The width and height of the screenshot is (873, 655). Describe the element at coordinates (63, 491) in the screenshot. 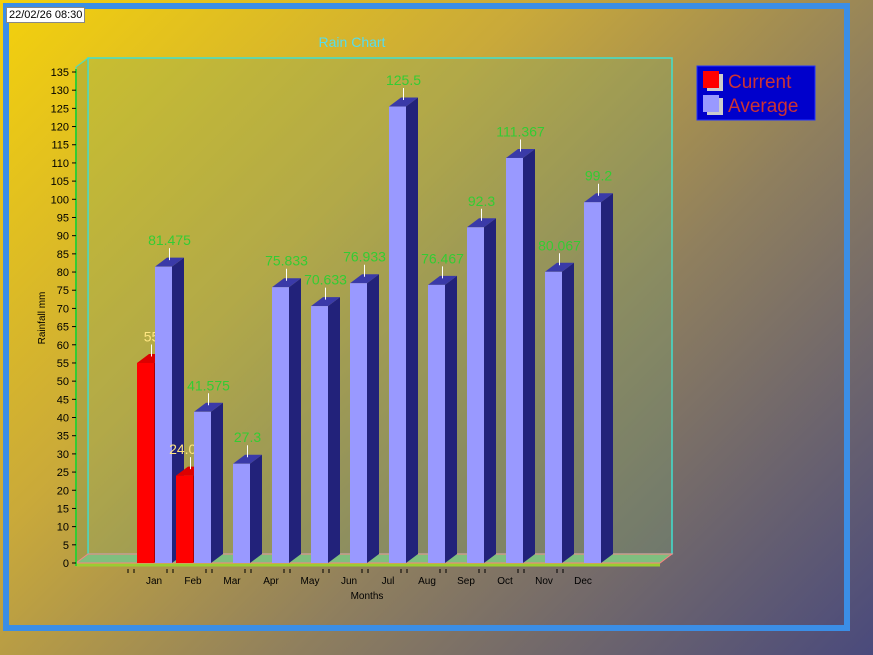

I see `y-tick-label: 20` at that location.